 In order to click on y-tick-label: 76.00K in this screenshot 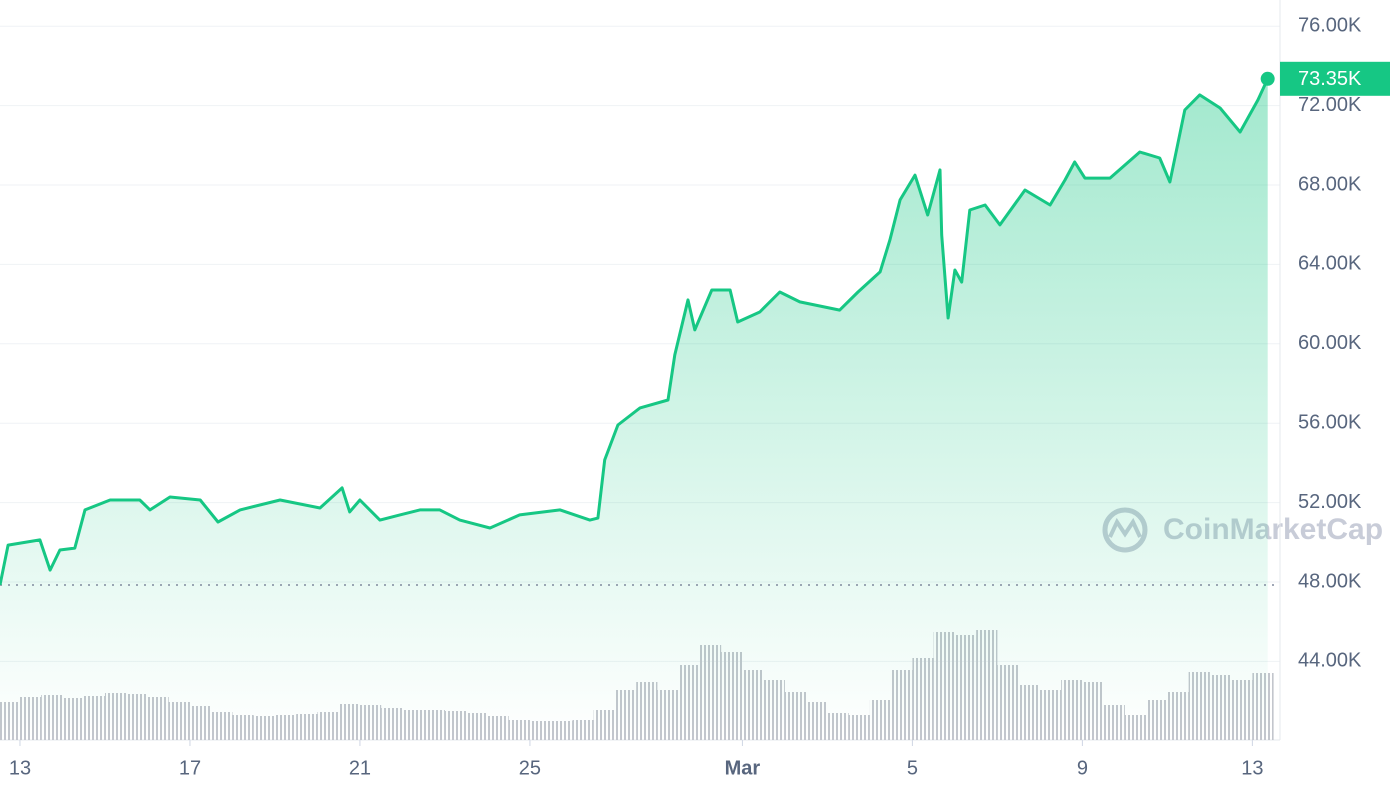, I will do `click(1330, 25)`.